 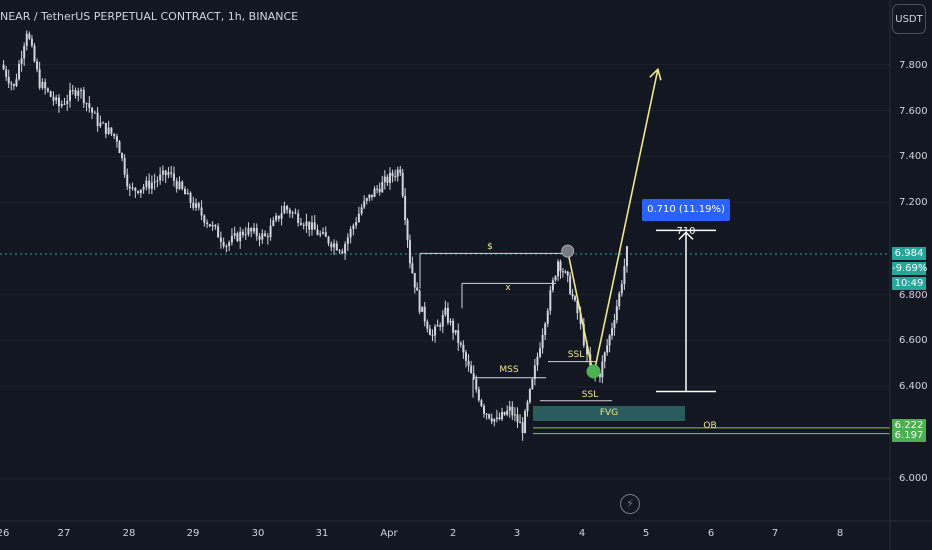 What do you see at coordinates (710, 426) in the screenshot?
I see `ob-label: OB` at bounding box center [710, 426].